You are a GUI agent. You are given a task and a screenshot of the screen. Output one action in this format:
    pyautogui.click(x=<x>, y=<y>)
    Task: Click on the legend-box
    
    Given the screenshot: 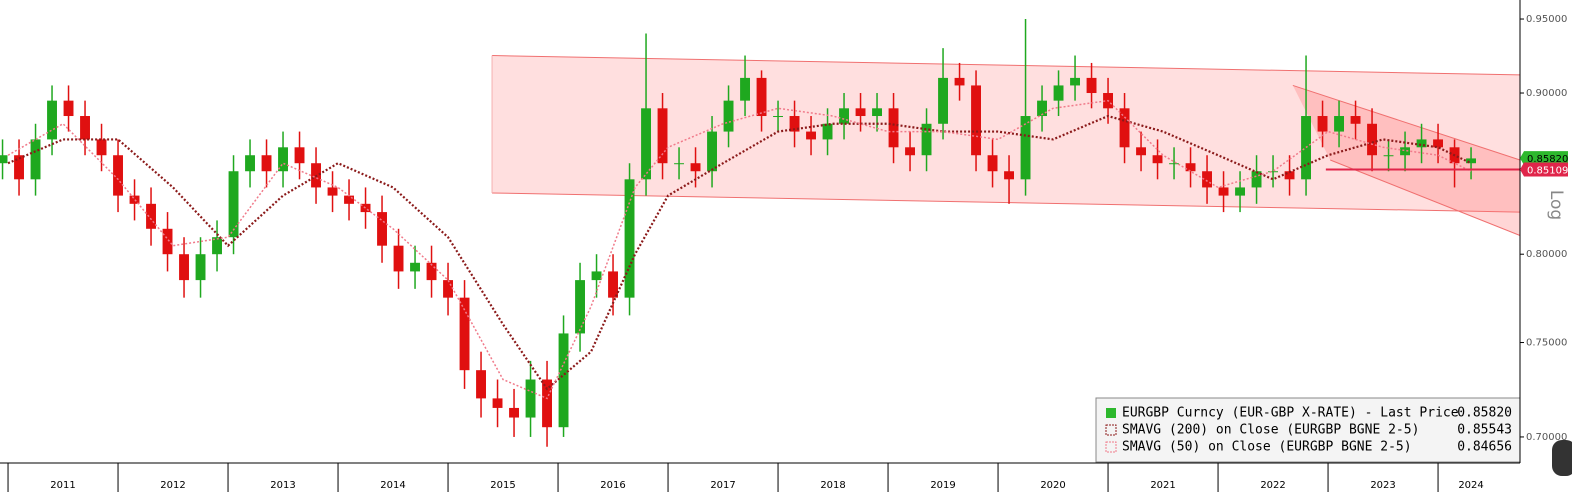 What is the action you would take?
    pyautogui.click(x=1308, y=430)
    